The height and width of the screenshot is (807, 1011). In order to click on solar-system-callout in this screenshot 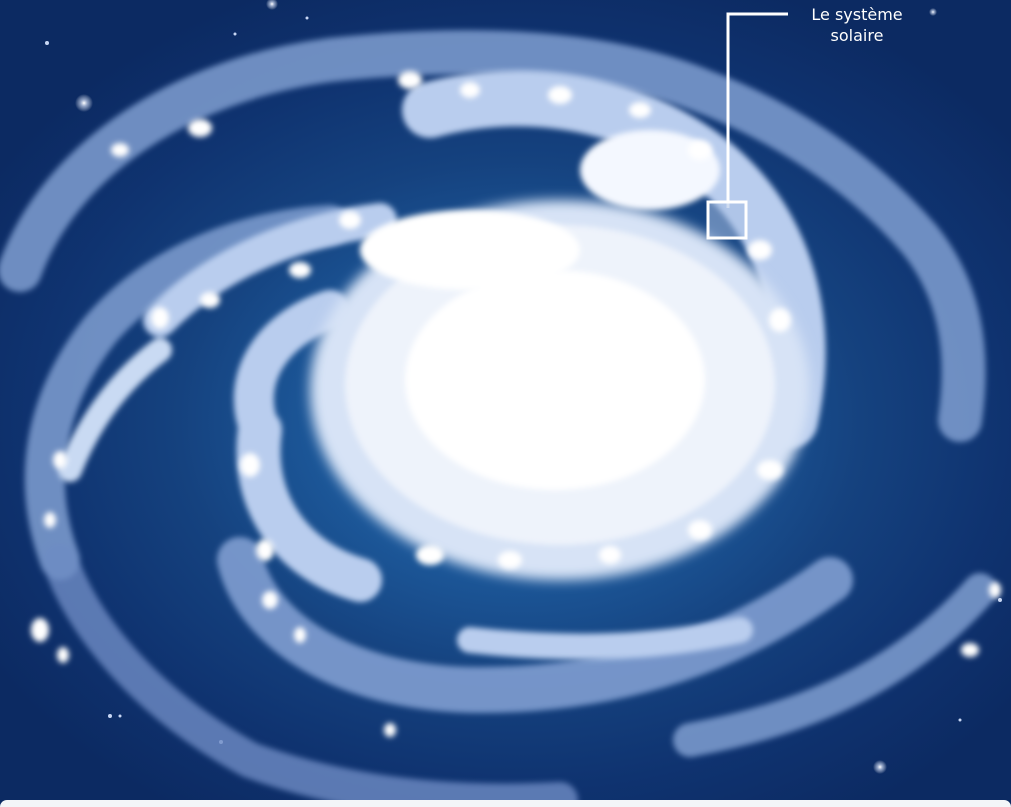, I will do `click(747, 126)`.